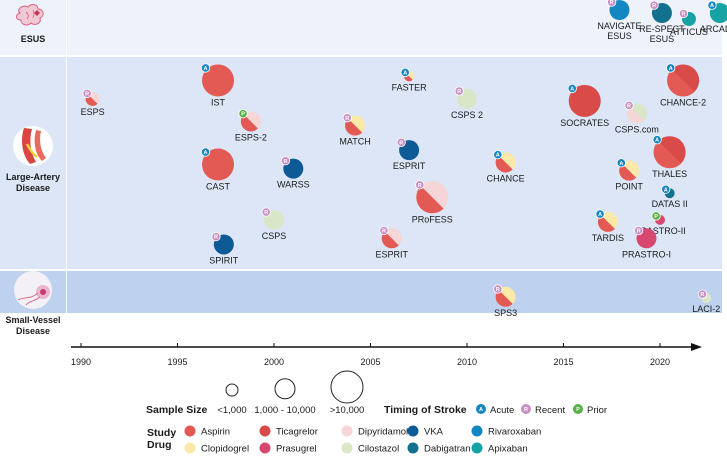 This screenshot has height=457, width=727. I want to click on timing-badge-cast: A, so click(205, 152).